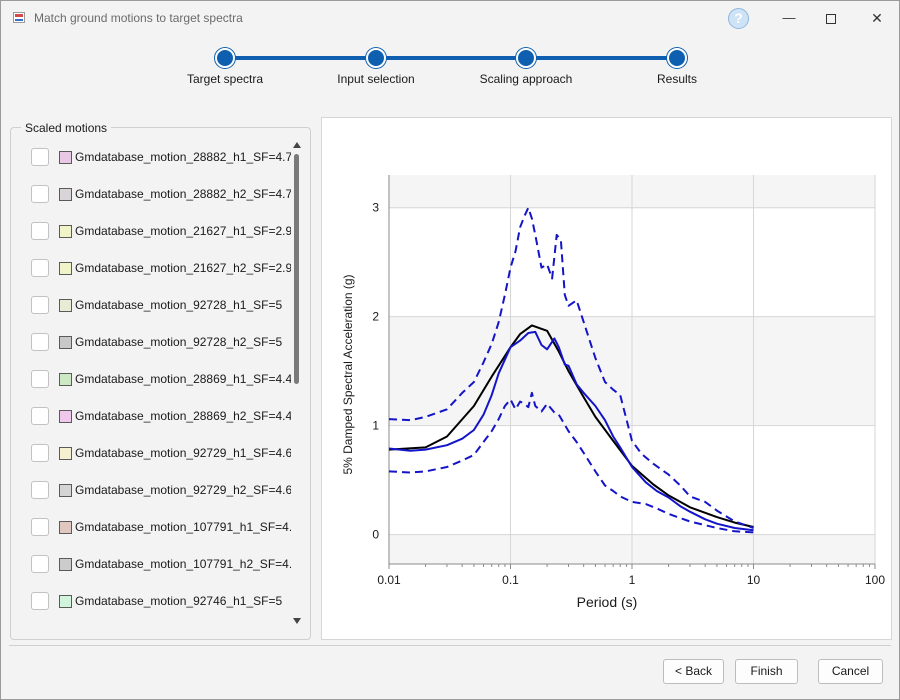 The height and width of the screenshot is (700, 900). I want to click on motion-item: Gmdatabase_motion_21627_h1_SF=2.9, so click(156, 230).